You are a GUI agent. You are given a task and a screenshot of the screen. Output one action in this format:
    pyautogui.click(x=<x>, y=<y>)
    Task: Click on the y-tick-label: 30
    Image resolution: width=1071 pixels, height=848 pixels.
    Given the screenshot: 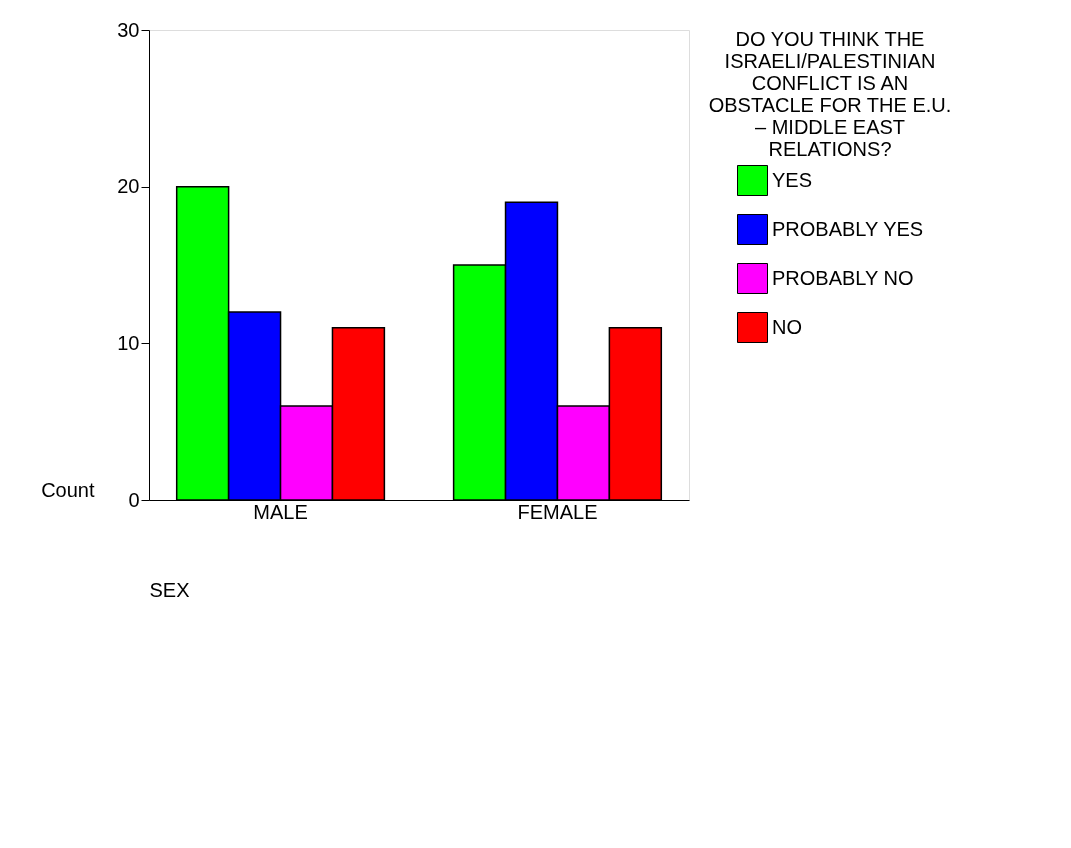 What is the action you would take?
    pyautogui.click(x=128, y=29)
    